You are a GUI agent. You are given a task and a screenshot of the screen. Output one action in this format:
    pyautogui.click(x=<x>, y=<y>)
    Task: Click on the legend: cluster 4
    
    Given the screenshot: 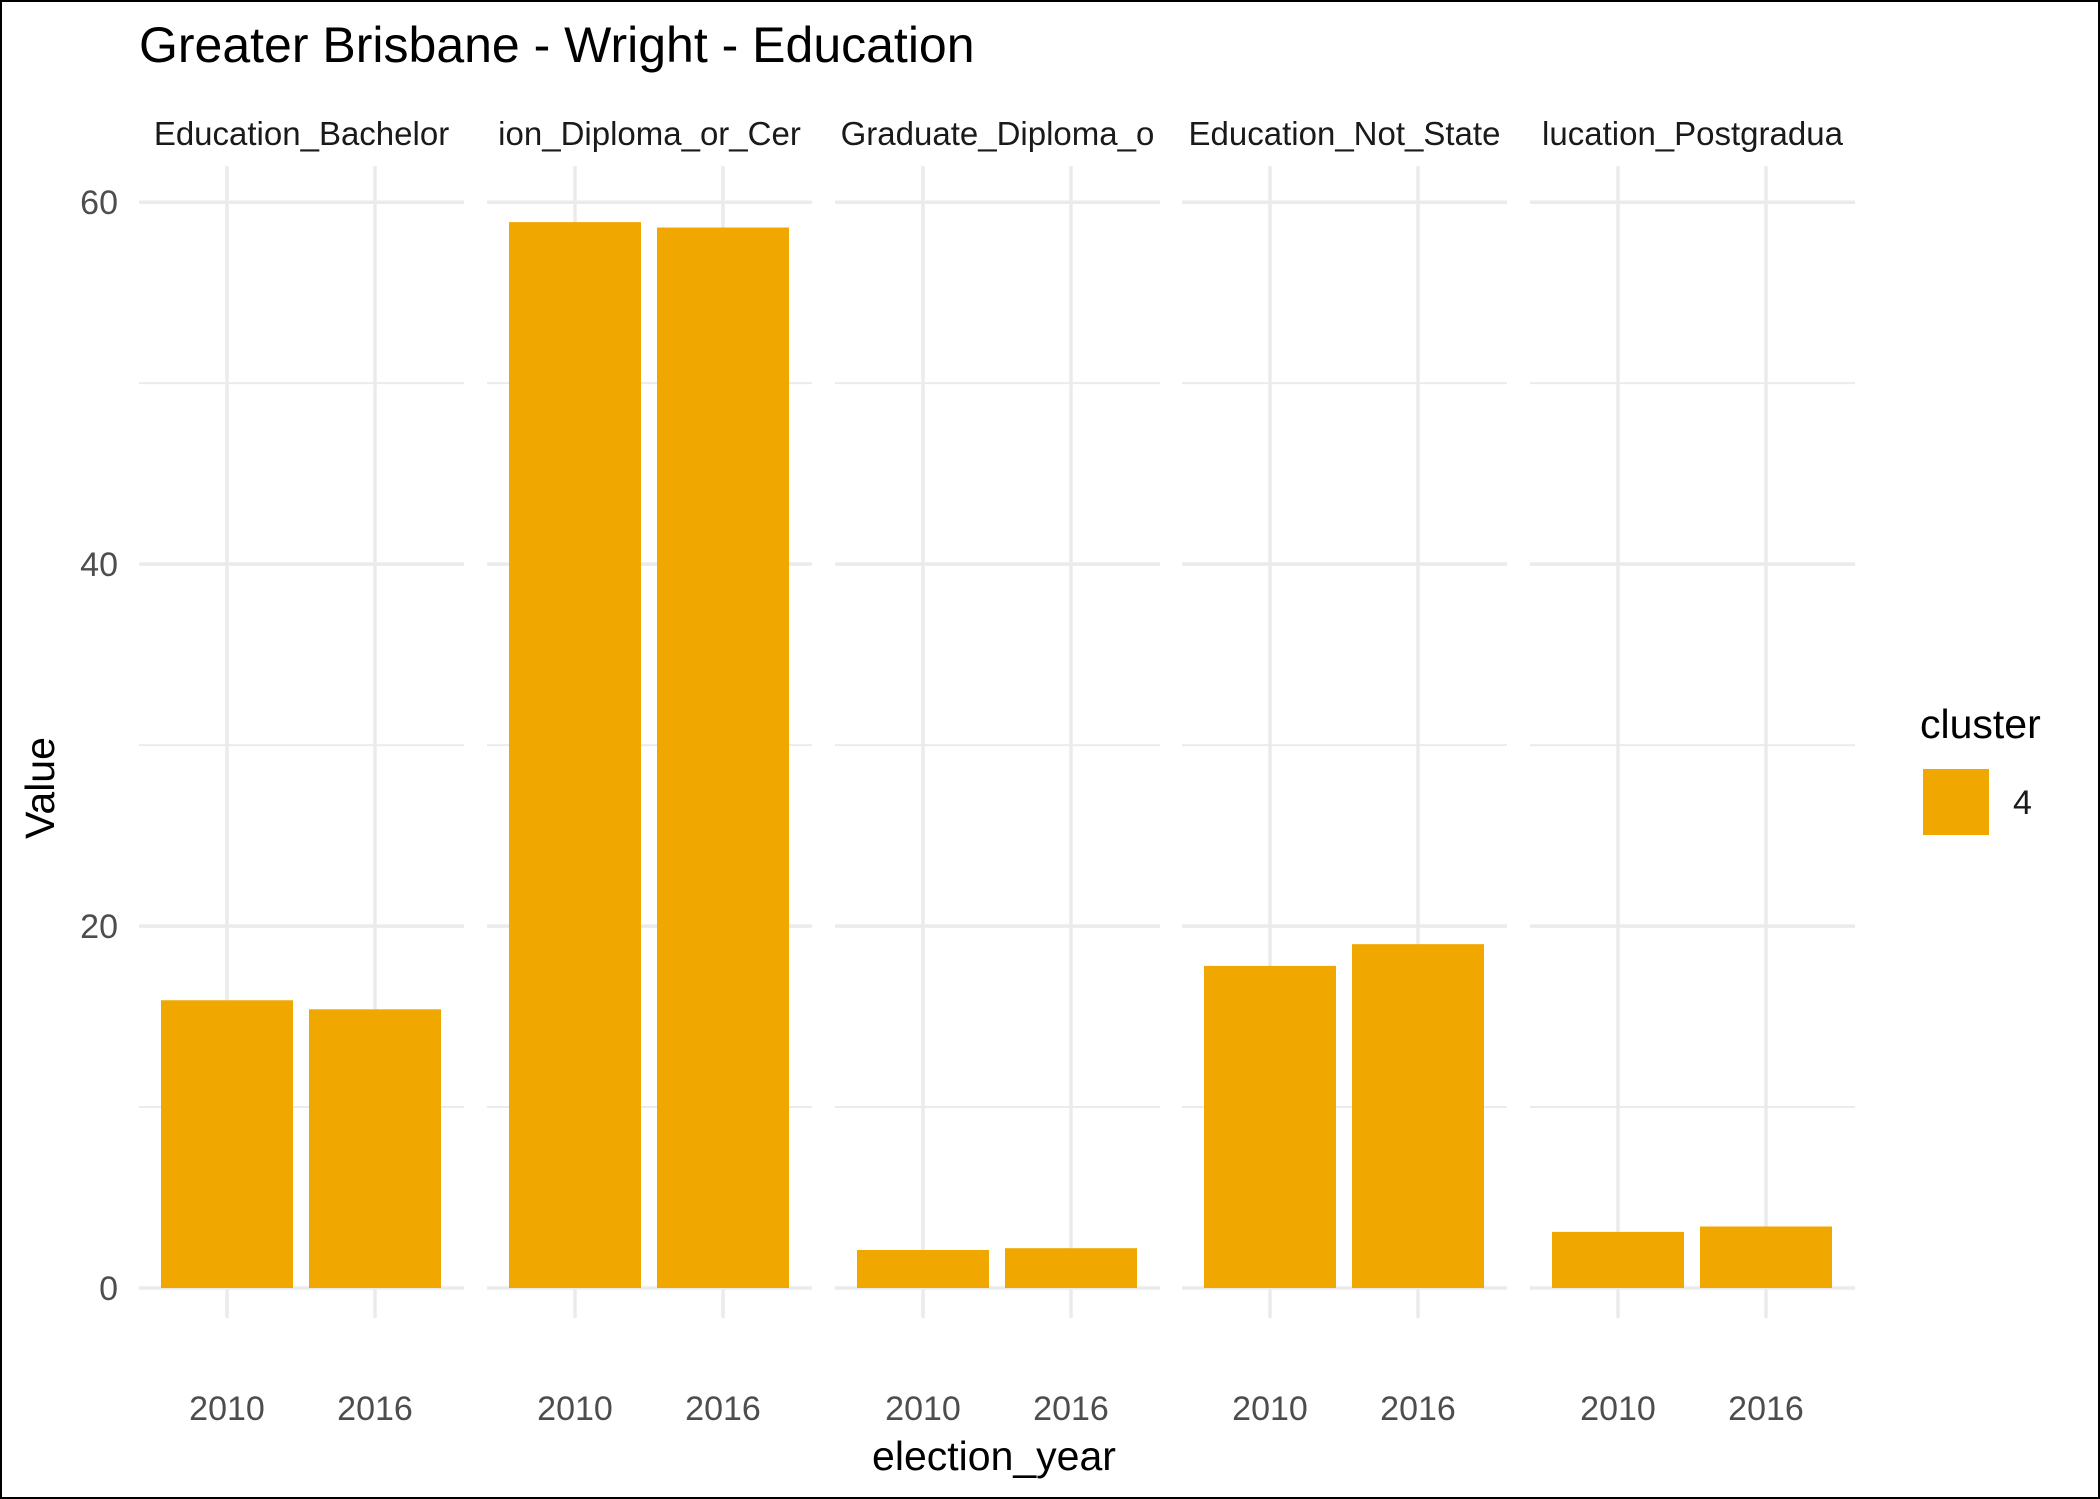 What is the action you would take?
    pyautogui.click(x=1980, y=768)
    